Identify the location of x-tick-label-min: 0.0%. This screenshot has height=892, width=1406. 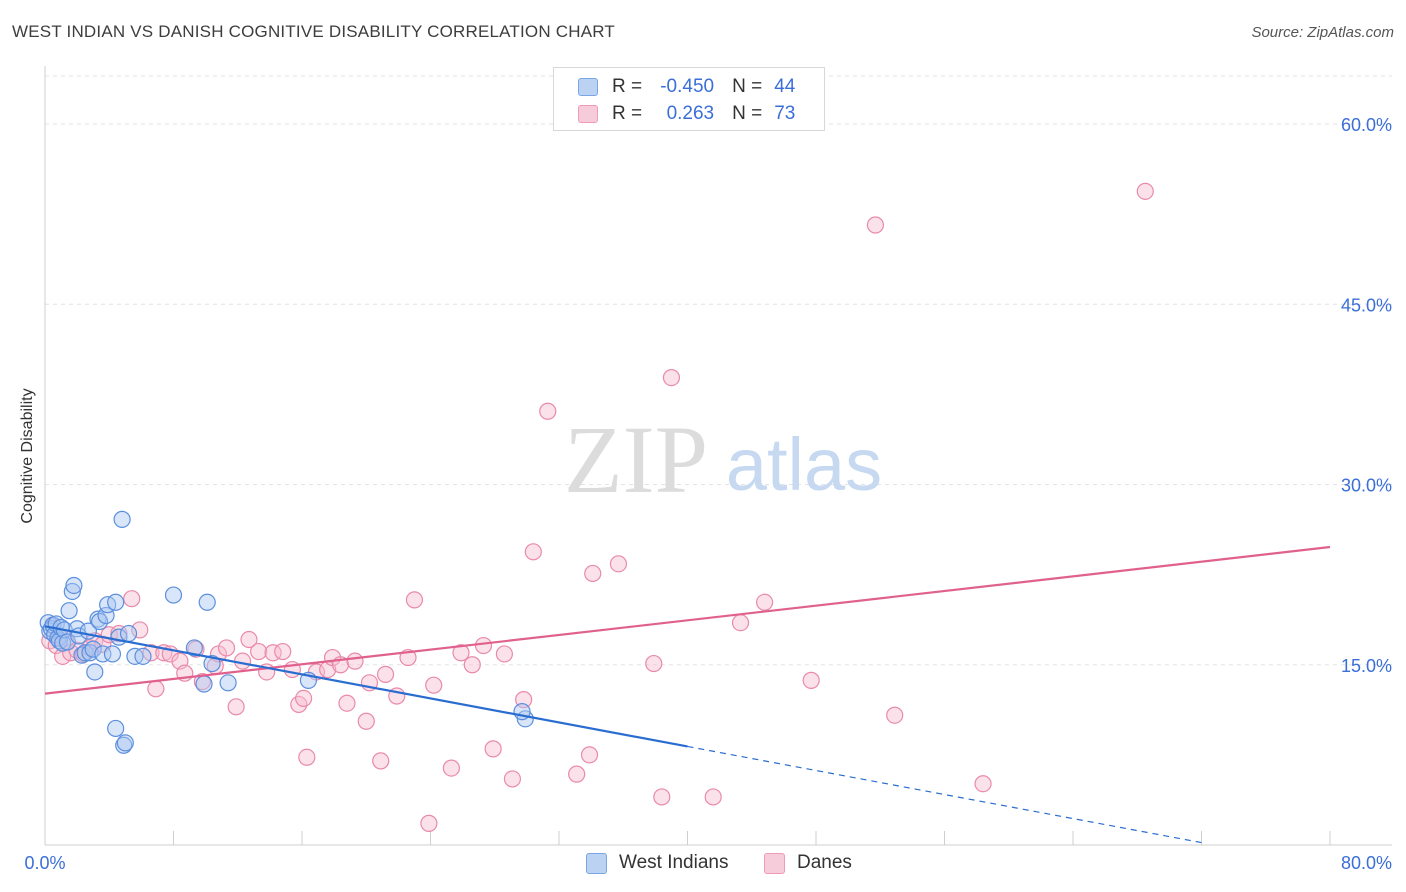
(44, 863).